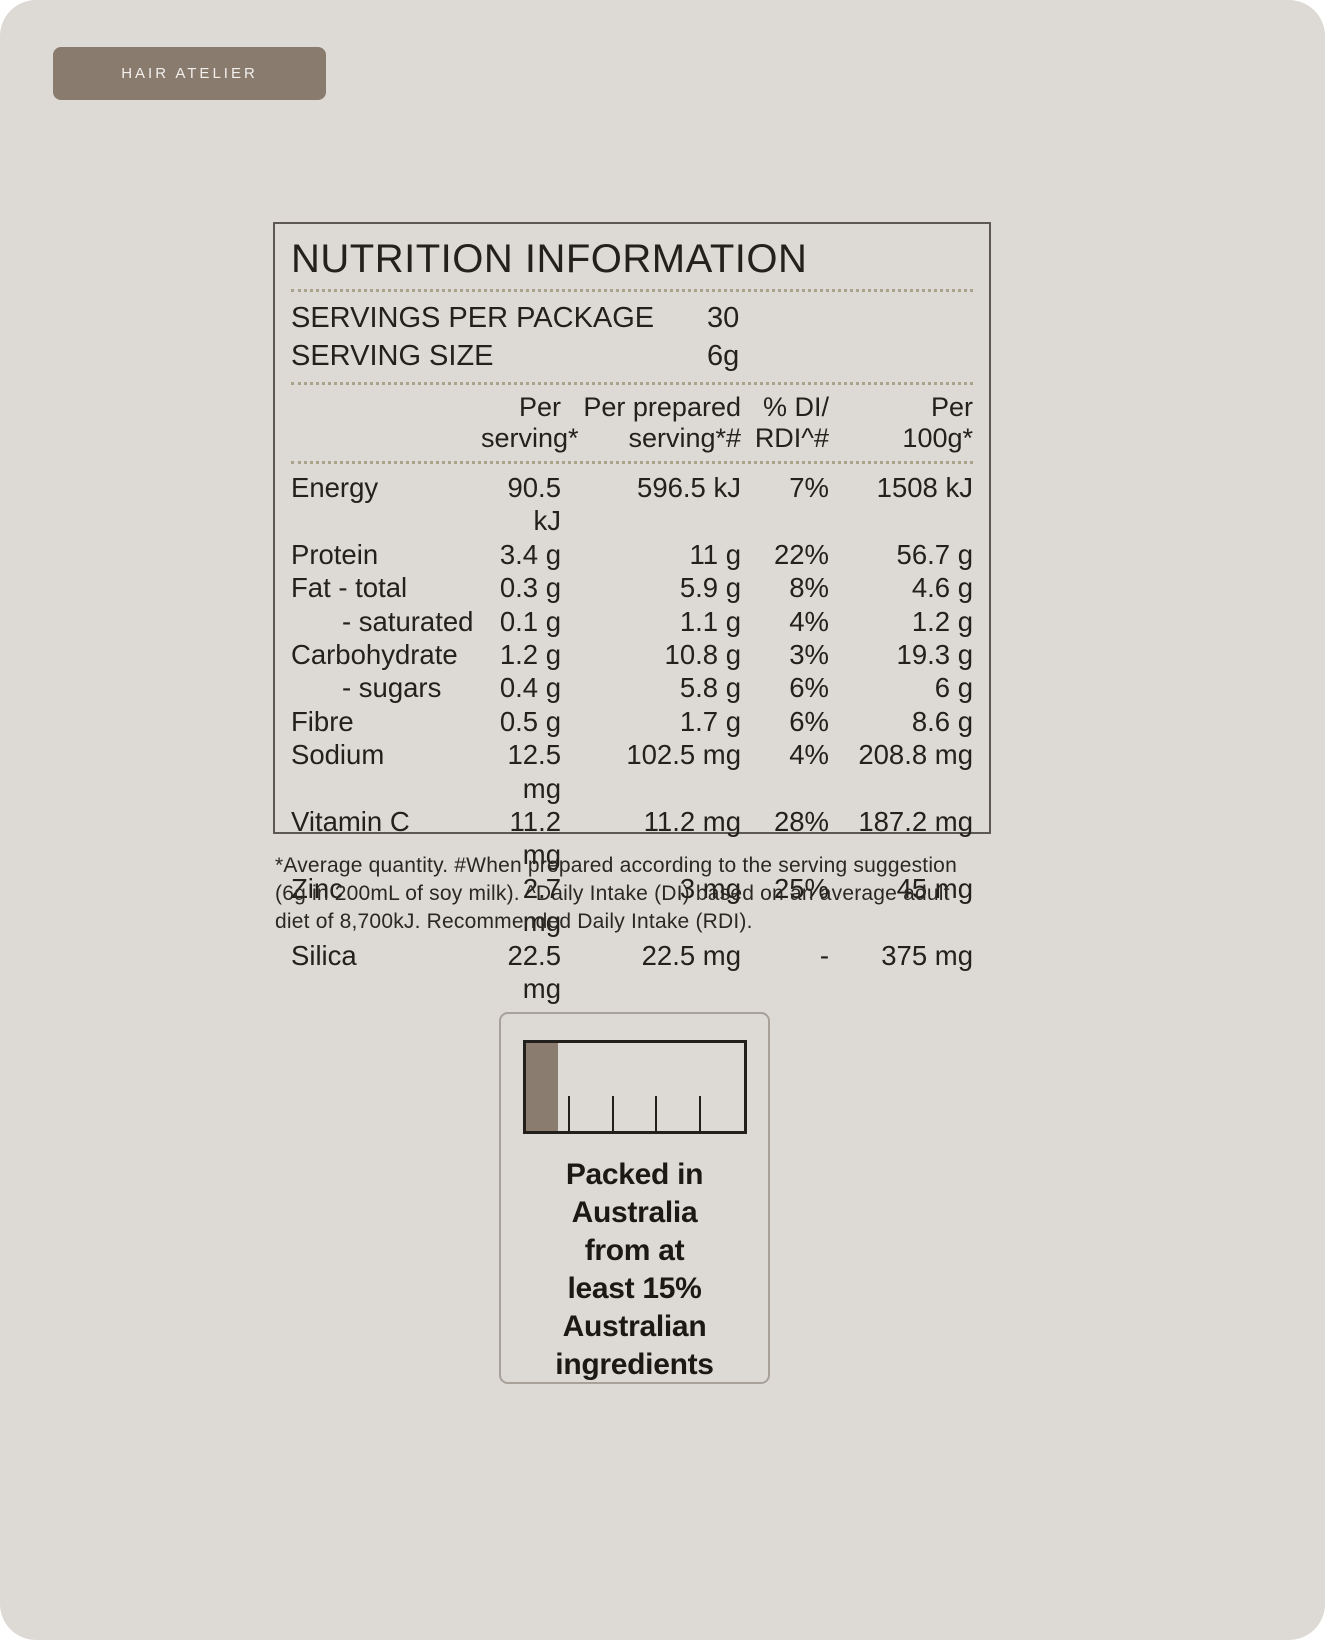  Describe the element at coordinates (408, 621) in the screenshot. I see `row-name: - saturated` at that location.